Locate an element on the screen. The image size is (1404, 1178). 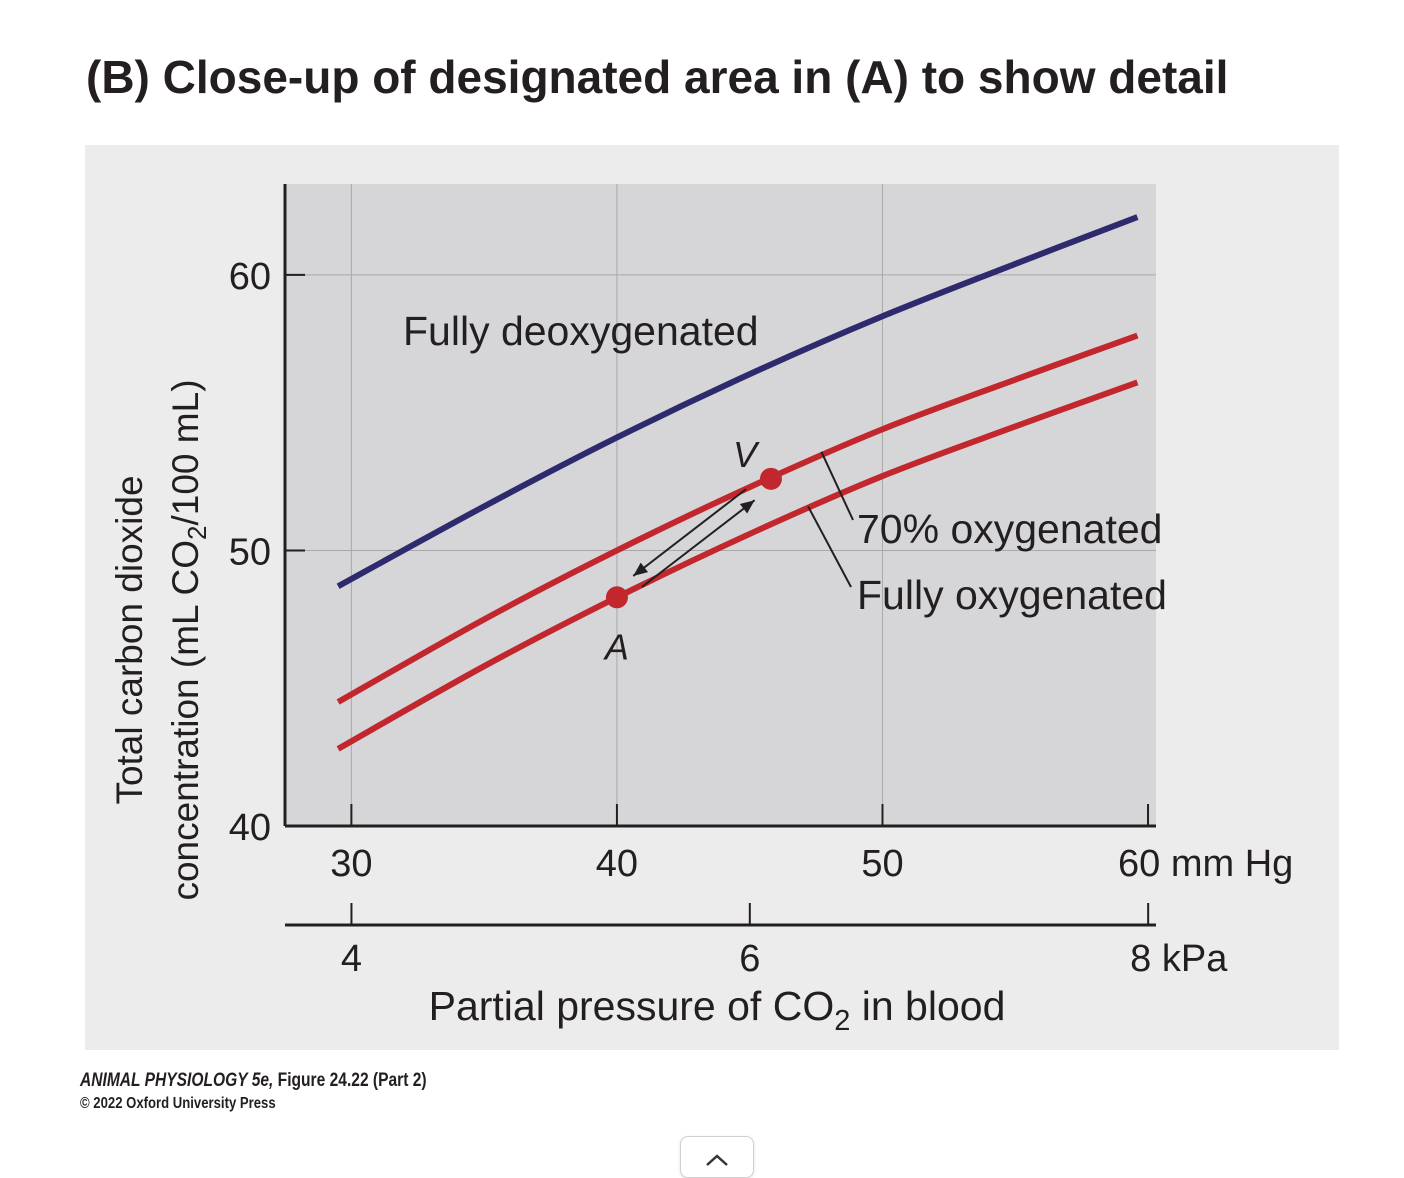
point-a-label: A is located at coordinates (616, 646).